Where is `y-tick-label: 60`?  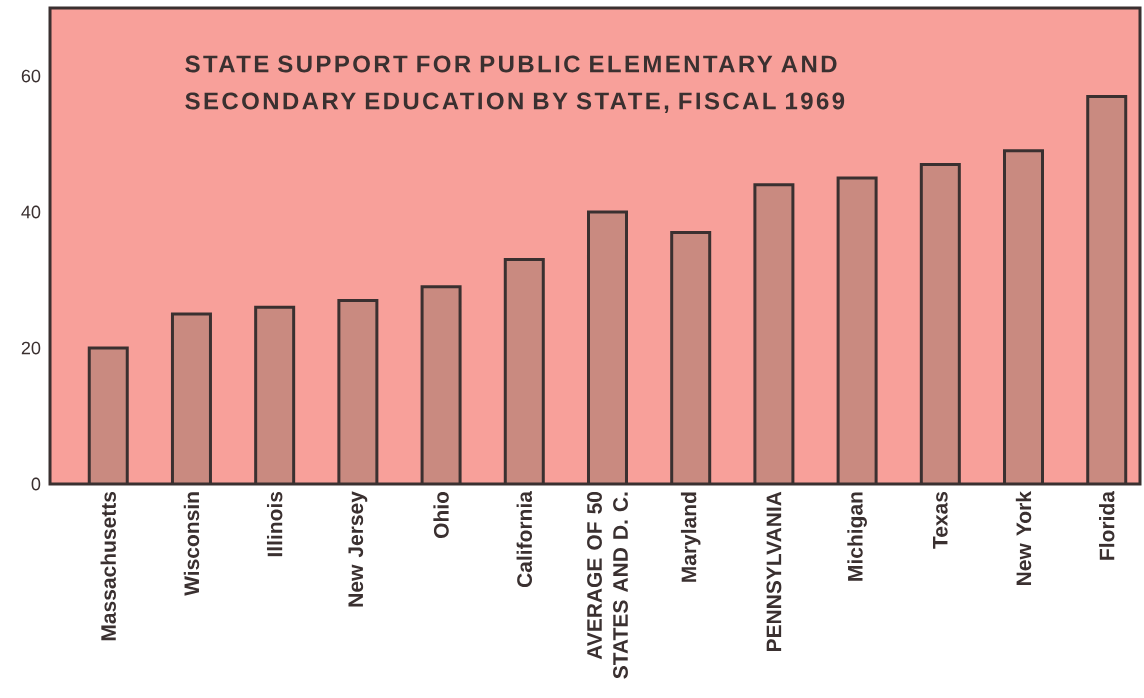 y-tick-label: 60 is located at coordinates (31, 76).